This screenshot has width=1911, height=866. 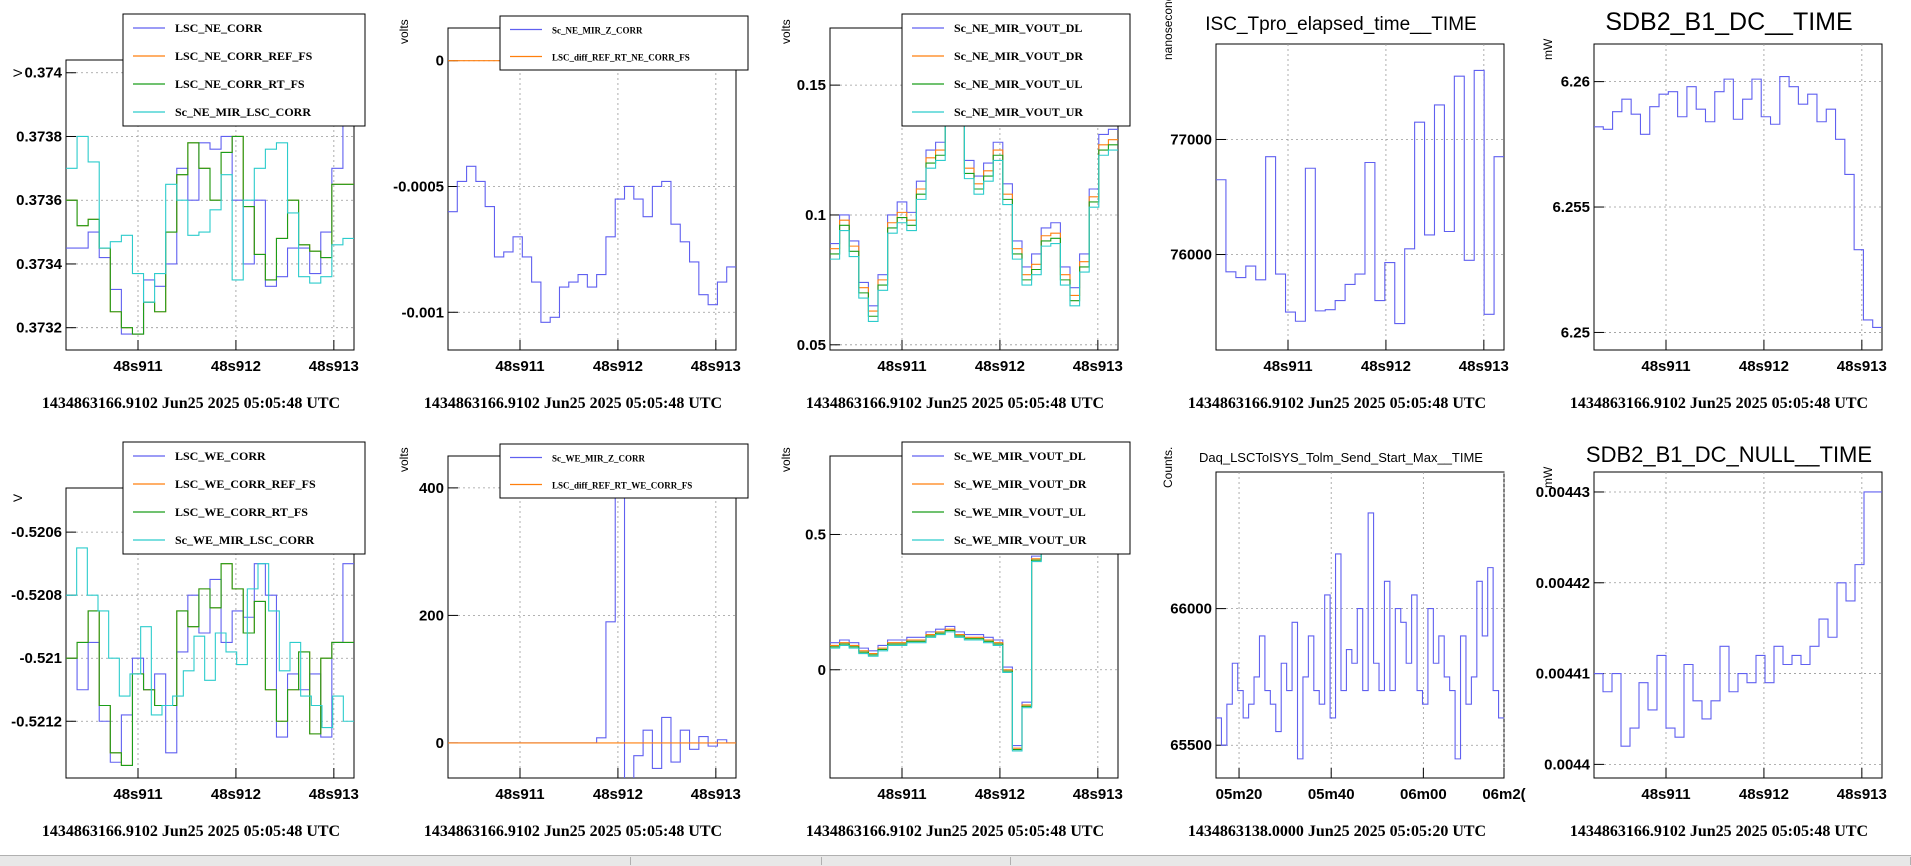 What do you see at coordinates (622, 486) in the screenshot?
I see `legend-entry: LSC_diff_REF_RT_WE_CORR_FS` at bounding box center [622, 486].